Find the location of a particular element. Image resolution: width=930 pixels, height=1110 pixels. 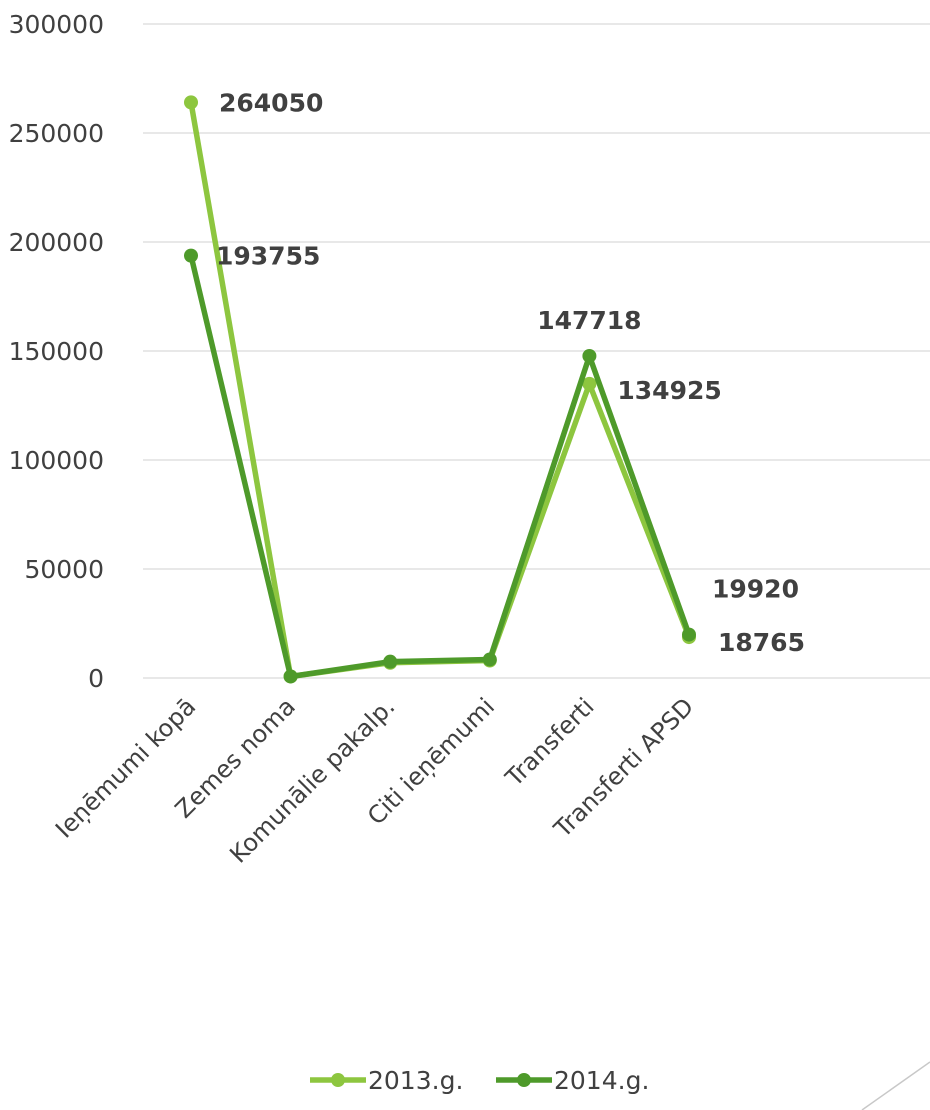

legend-label: 2014.g. is located at coordinates (601, 1080).